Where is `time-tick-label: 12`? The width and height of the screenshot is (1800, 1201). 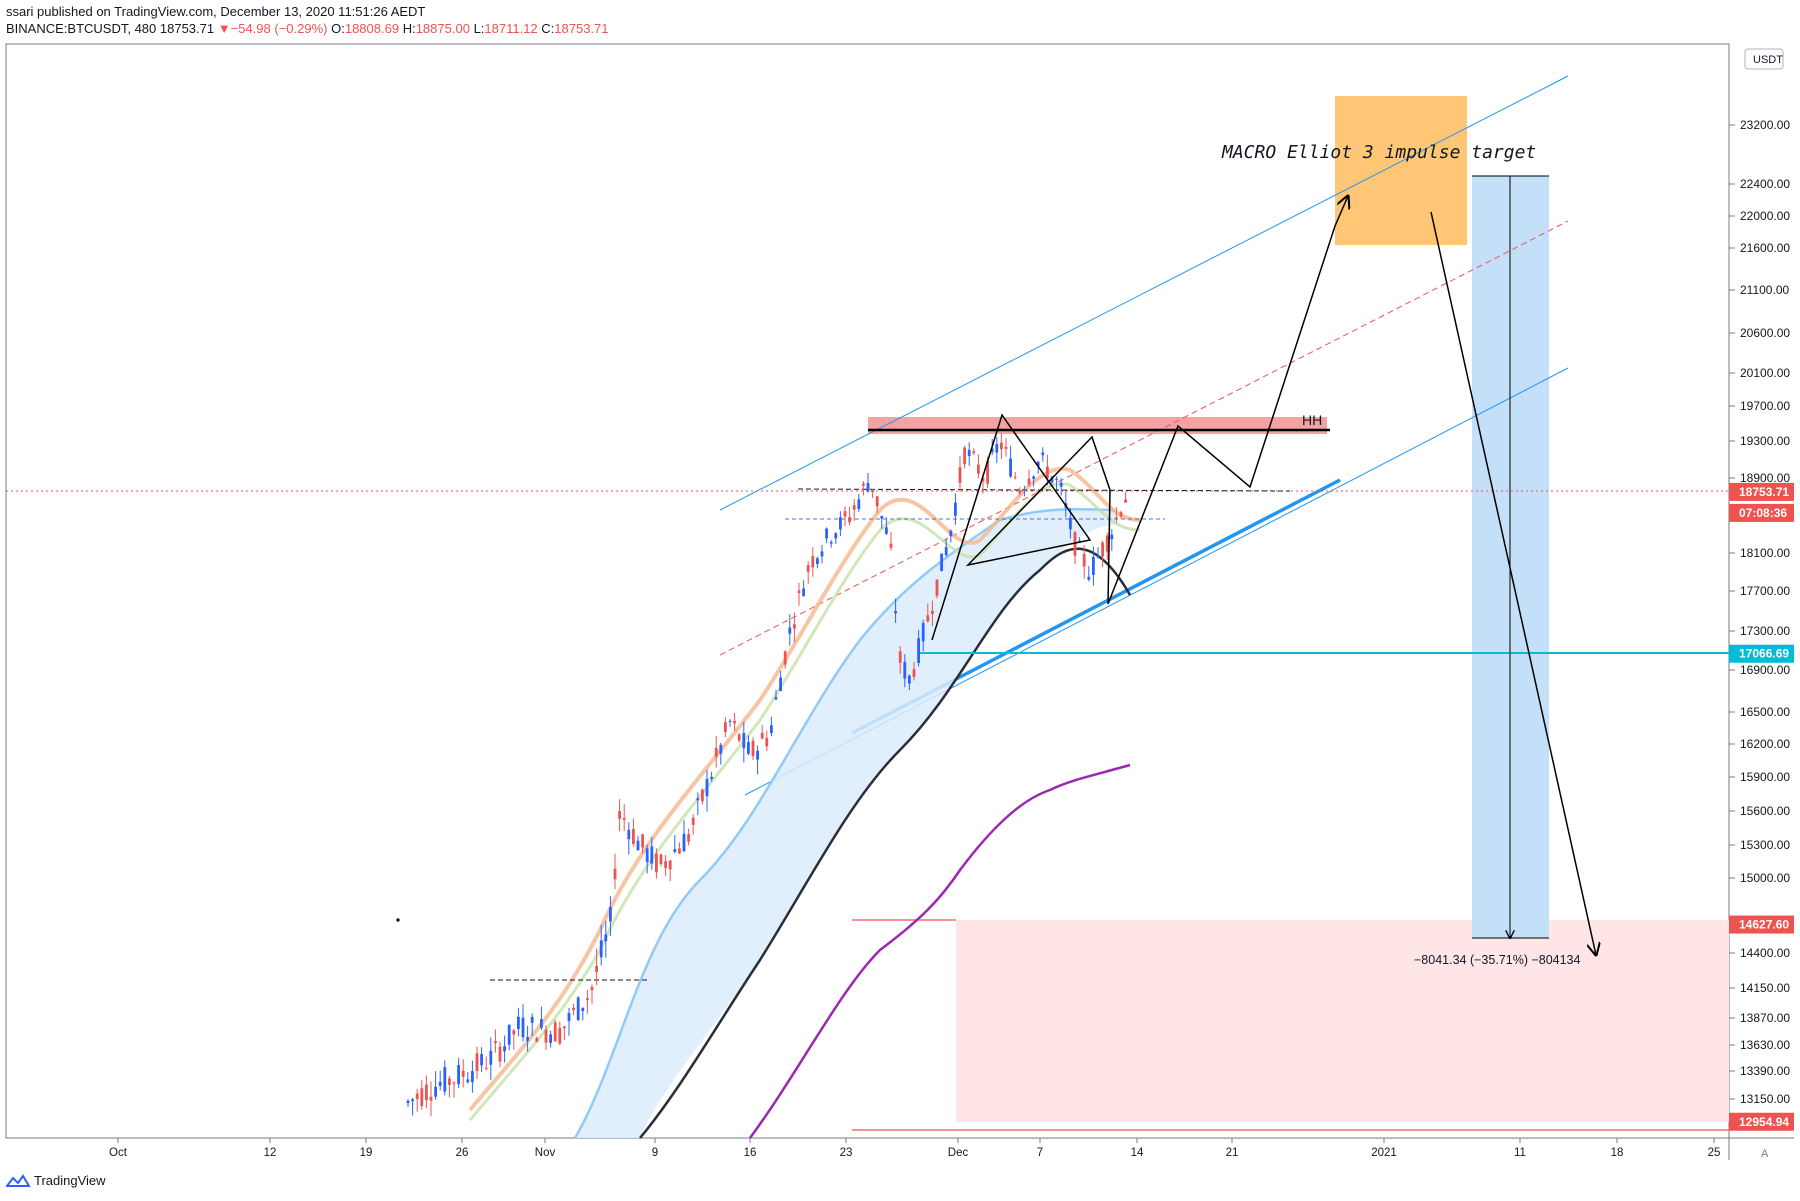
time-tick-label: 12 is located at coordinates (270, 1153).